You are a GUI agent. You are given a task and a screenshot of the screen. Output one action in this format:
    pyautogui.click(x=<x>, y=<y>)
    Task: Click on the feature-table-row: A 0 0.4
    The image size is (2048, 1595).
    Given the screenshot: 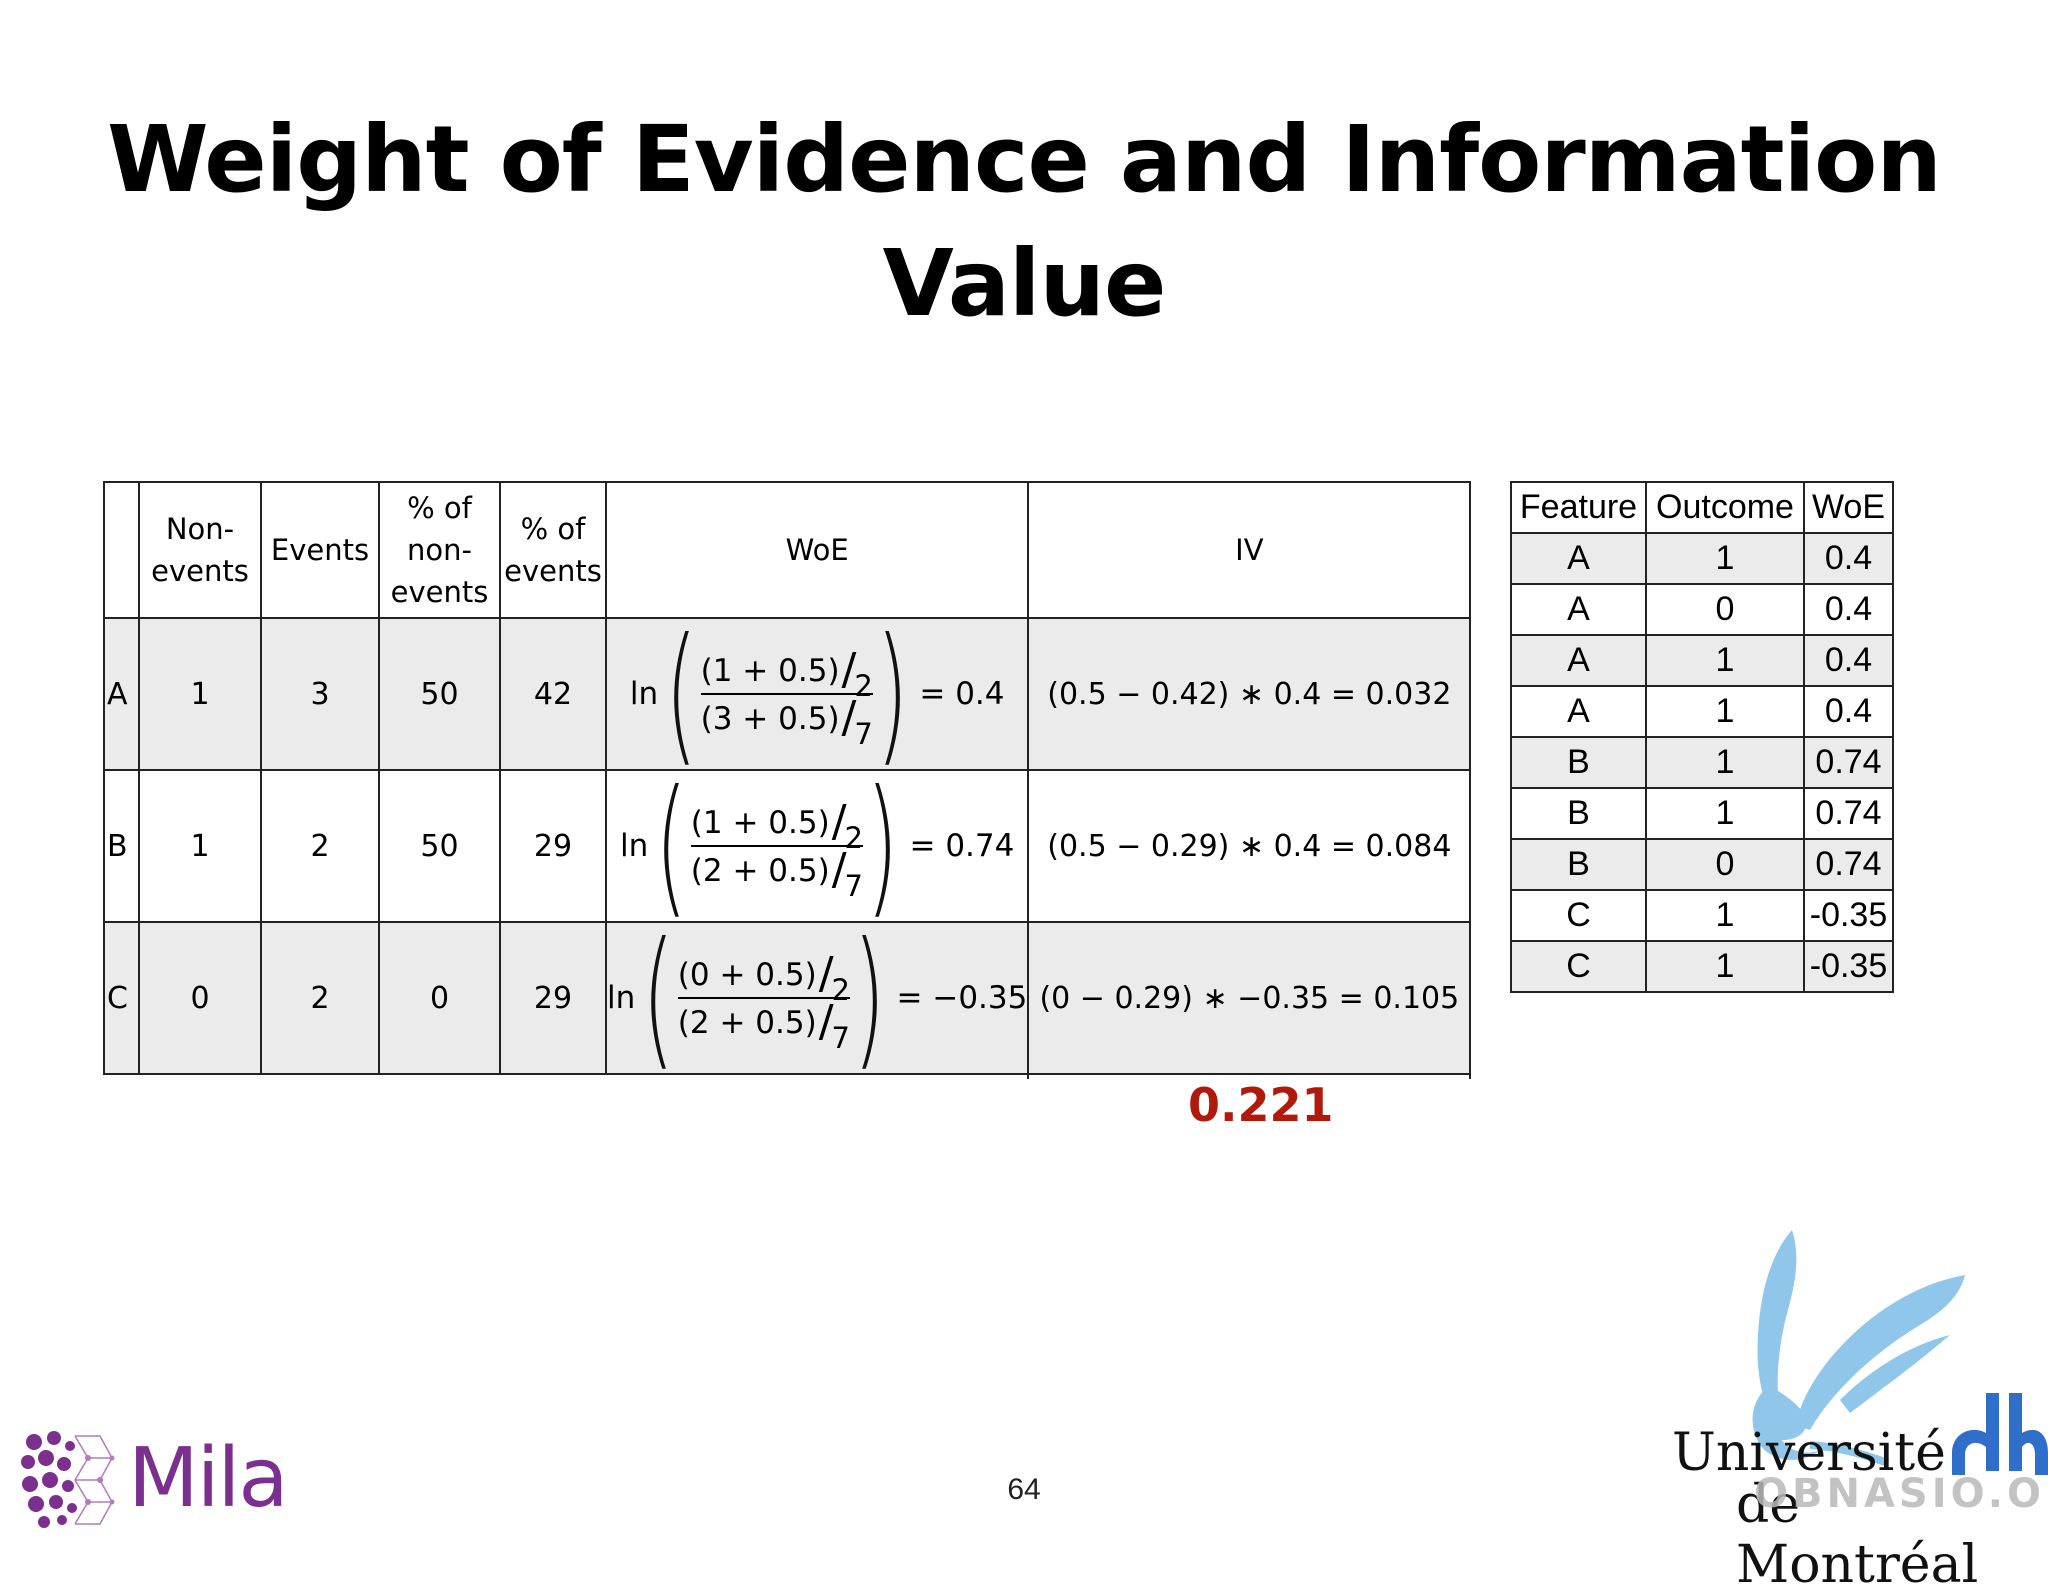 What is the action you would take?
    pyautogui.click(x=1702, y=609)
    